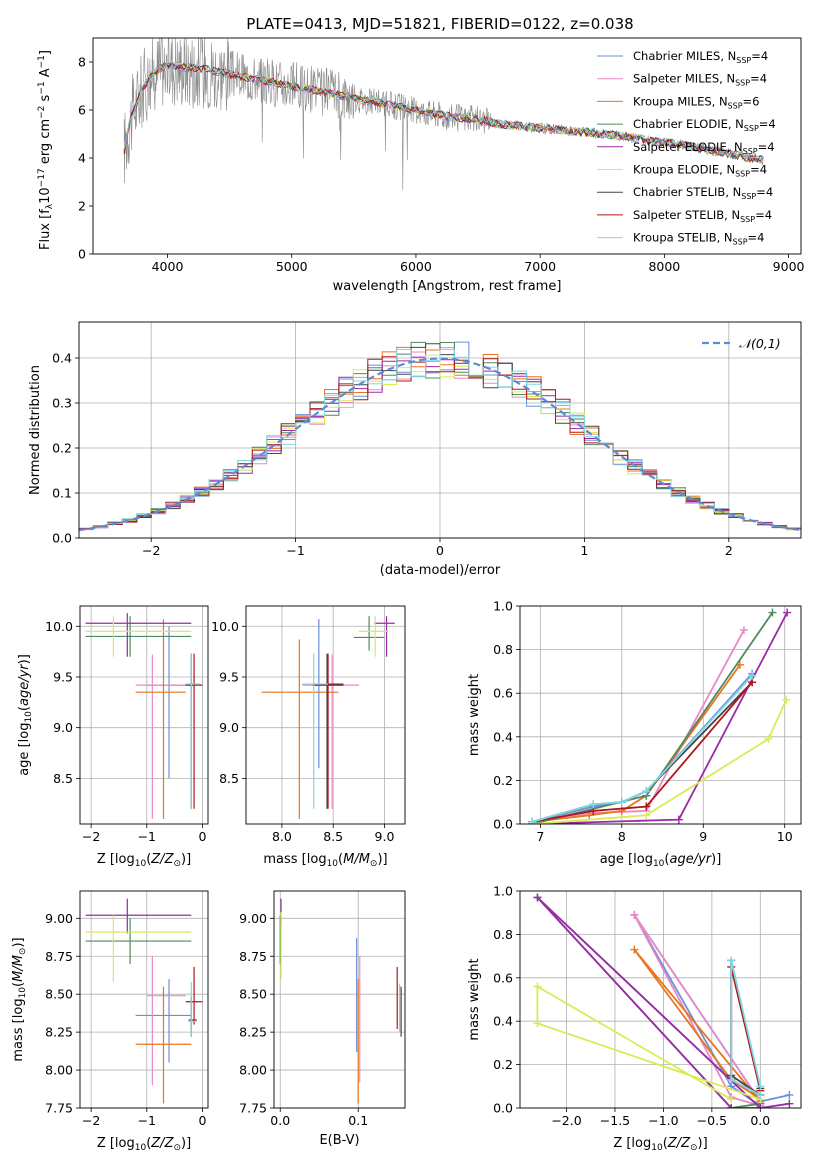  I want to click on legend-label: 𝒩(0,1), so click(760, 343).